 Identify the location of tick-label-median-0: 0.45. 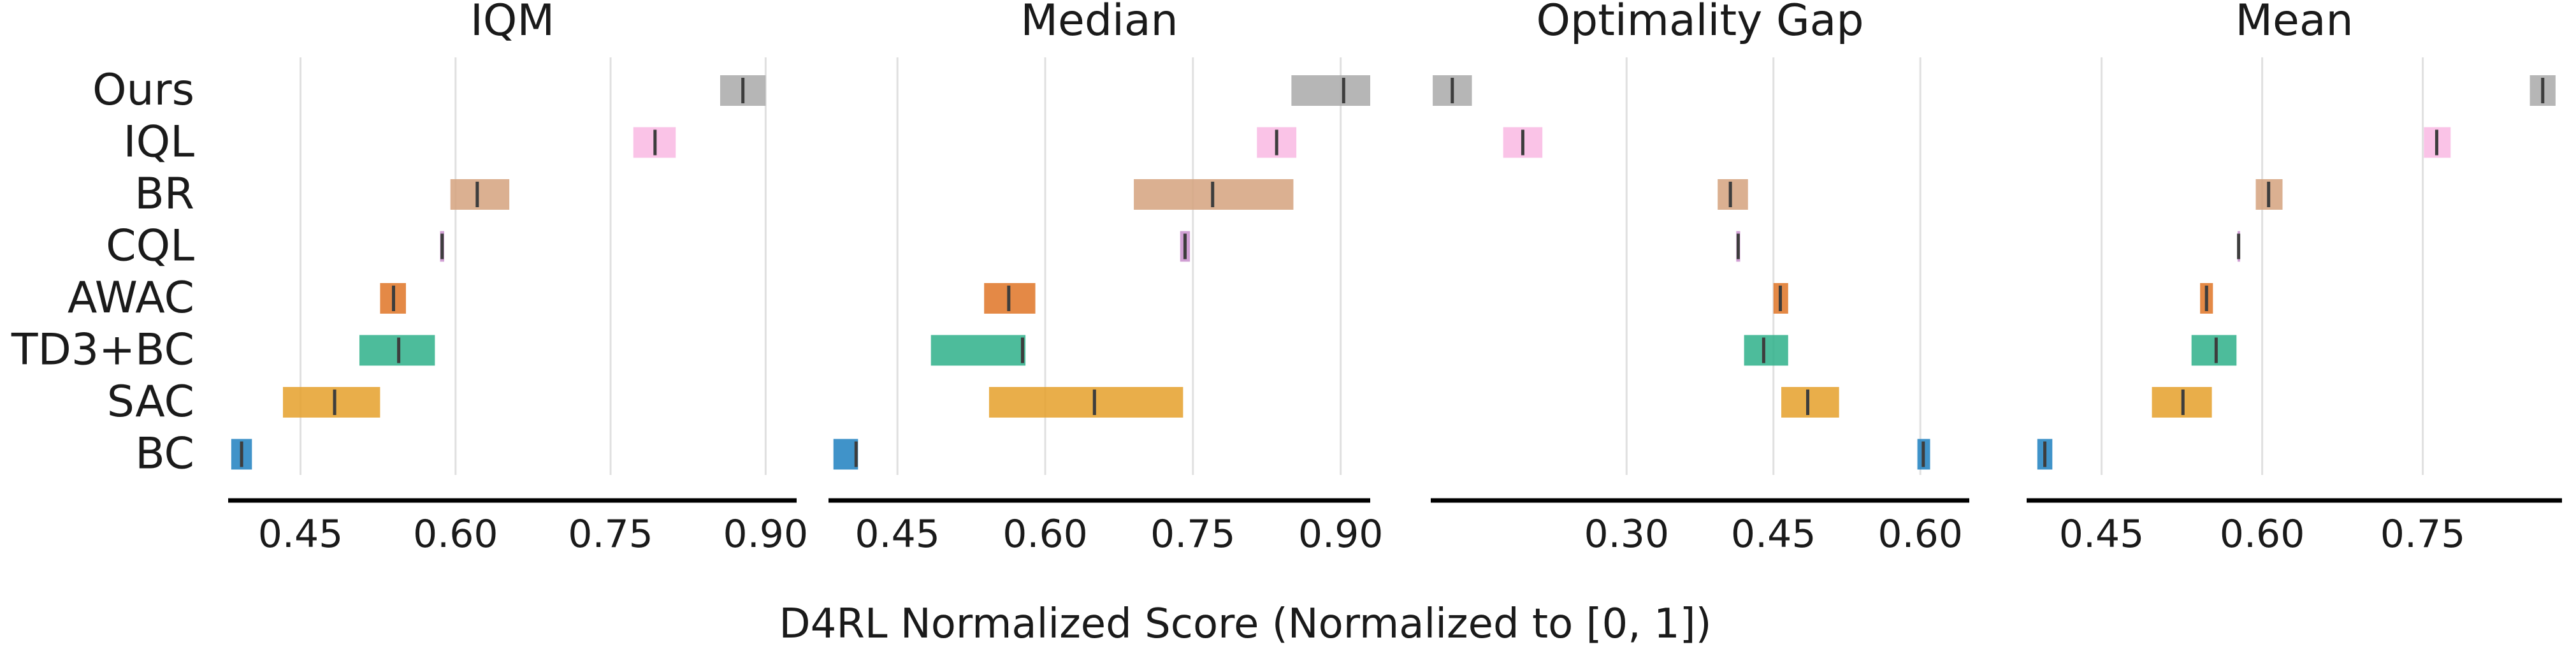
(897, 534).